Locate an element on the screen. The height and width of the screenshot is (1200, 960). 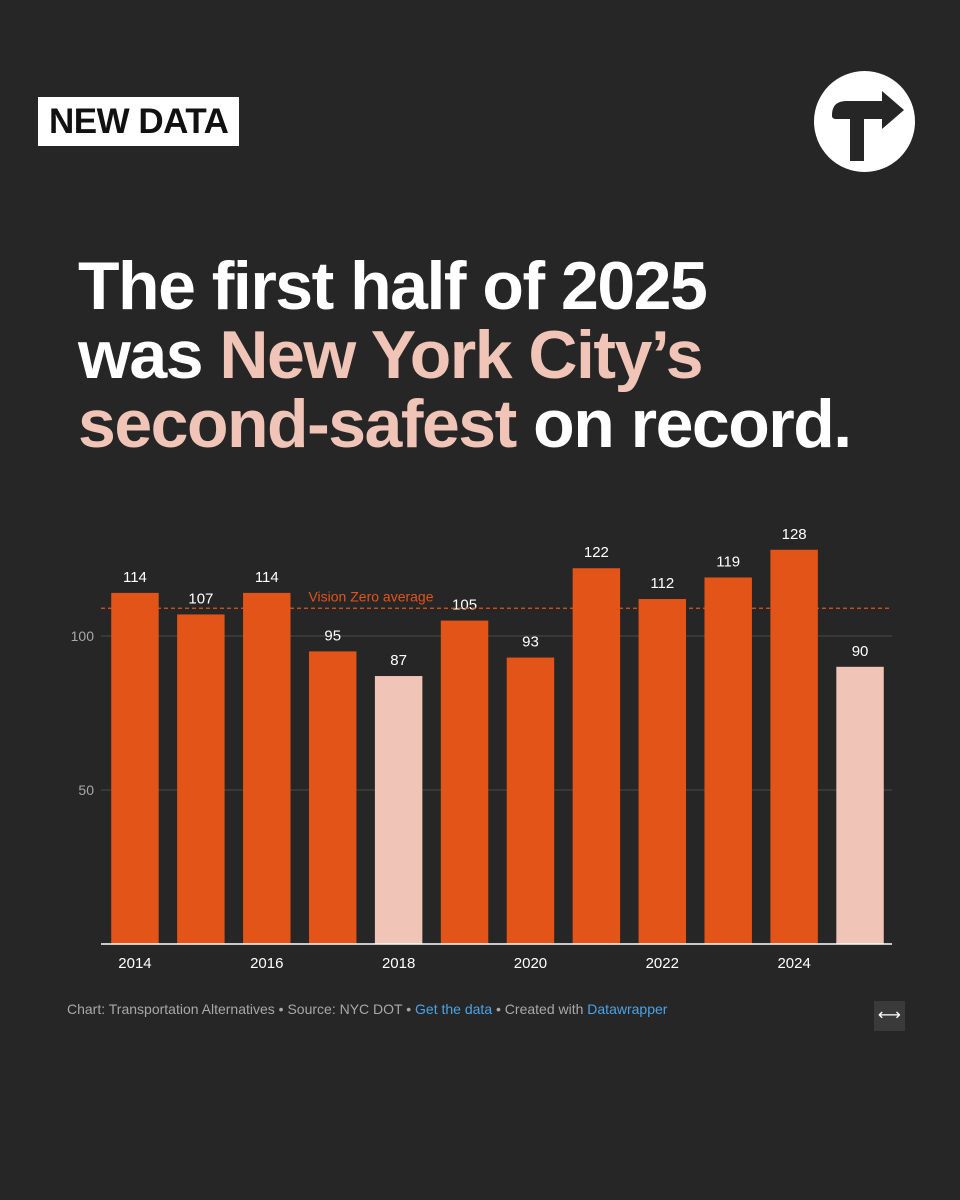
turn-arrow-icon is located at coordinates (868, 126).